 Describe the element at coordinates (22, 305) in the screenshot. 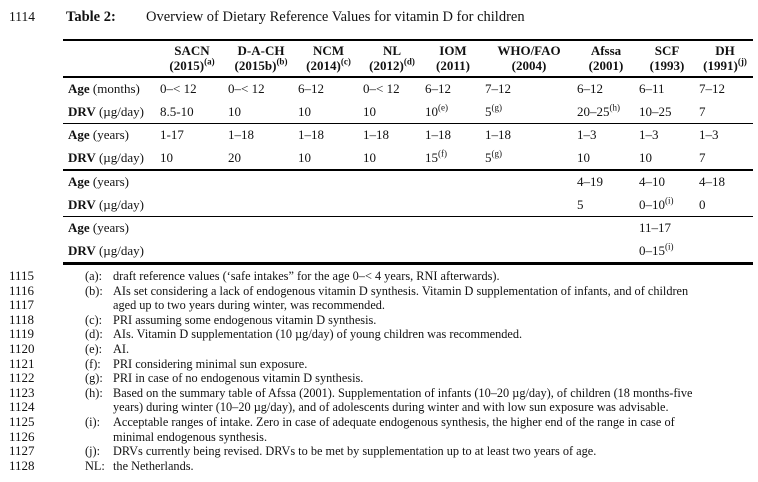

I see `footnote-line-number: 1117` at that location.